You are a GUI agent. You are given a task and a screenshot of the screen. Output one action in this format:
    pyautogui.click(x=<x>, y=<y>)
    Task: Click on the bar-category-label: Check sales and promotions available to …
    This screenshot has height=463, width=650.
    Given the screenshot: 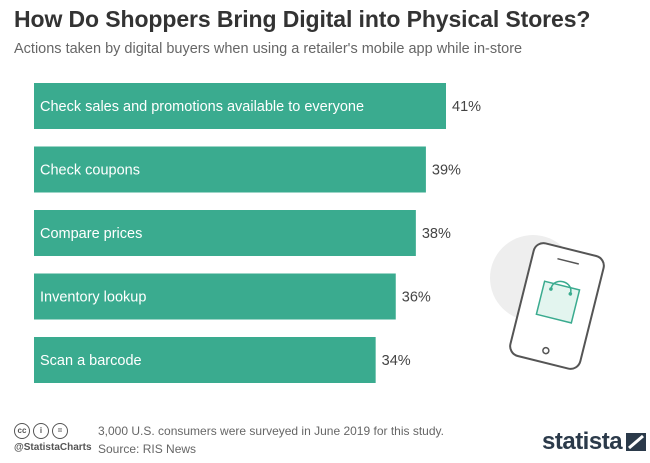 What is the action you would take?
    pyautogui.click(x=202, y=107)
    